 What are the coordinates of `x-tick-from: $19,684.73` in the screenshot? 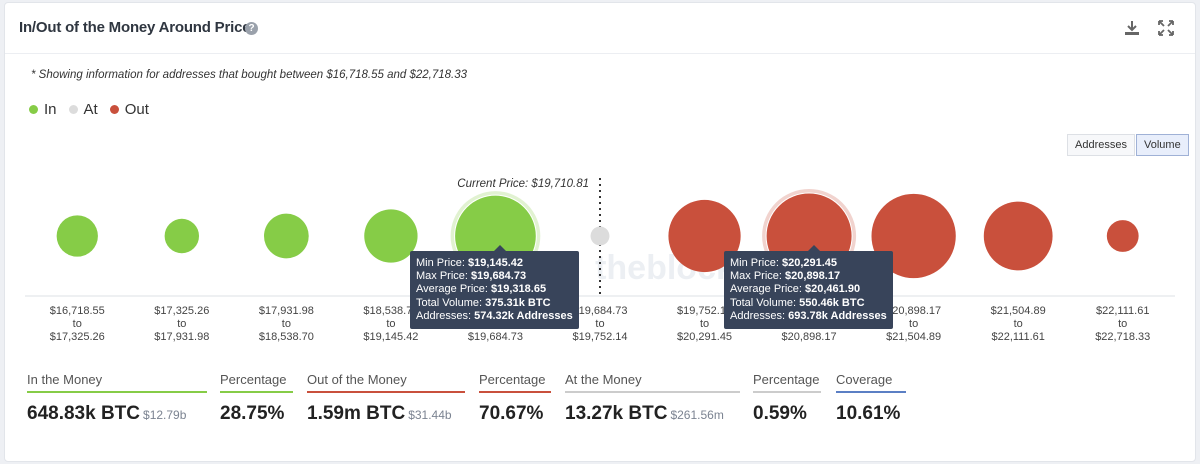 It's located at (599, 311).